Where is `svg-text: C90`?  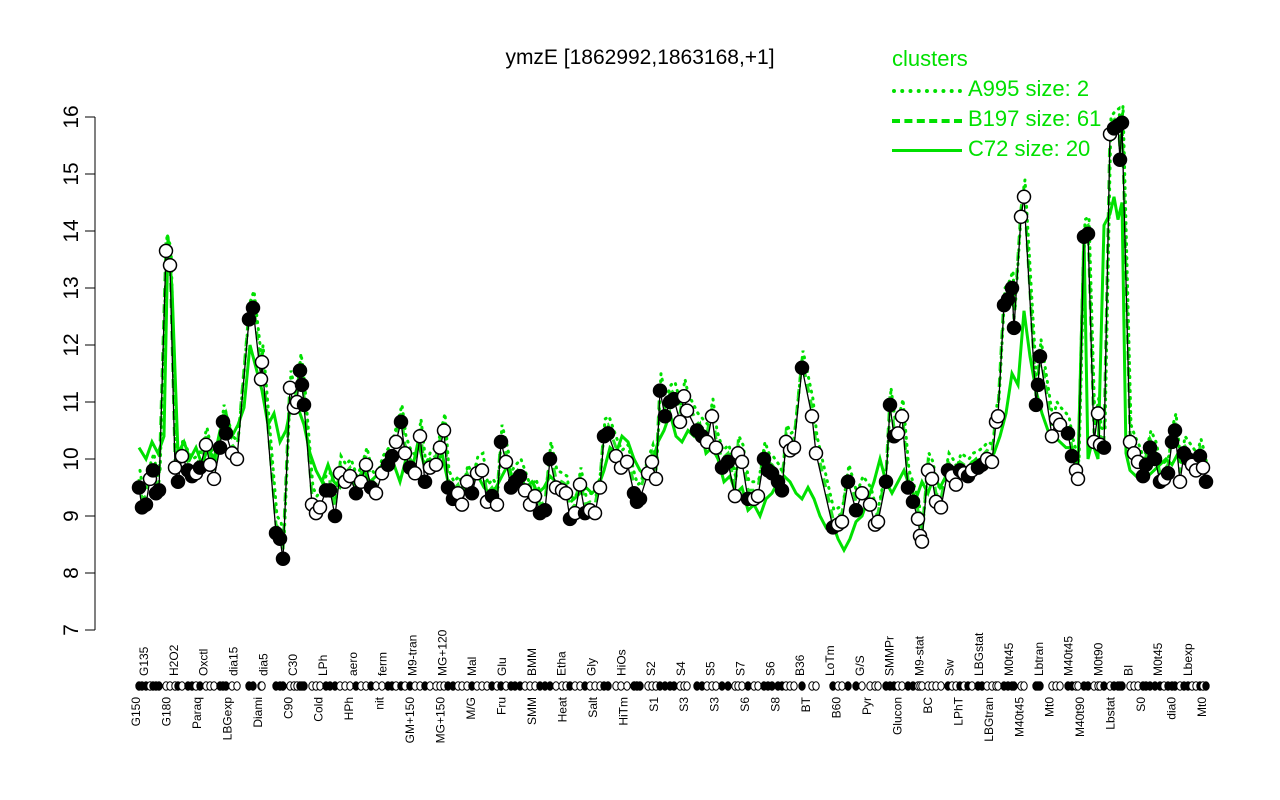 svg-text: C90 is located at coordinates (288, 708).